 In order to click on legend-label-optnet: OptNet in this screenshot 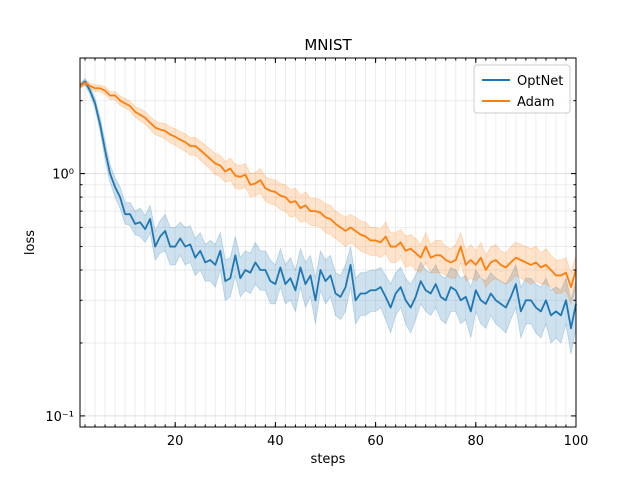, I will do `click(540, 81)`.